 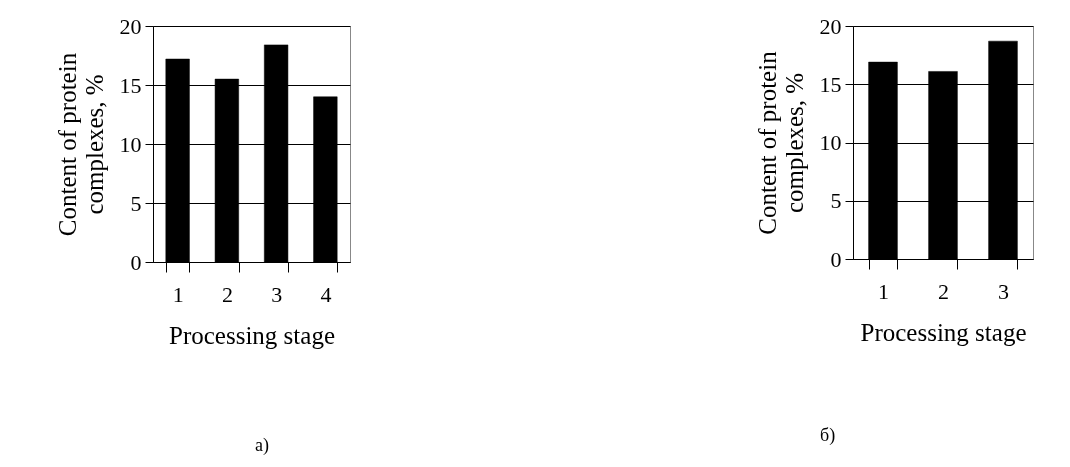 I want to click on x-tick-label: 4, so click(x=326, y=294).